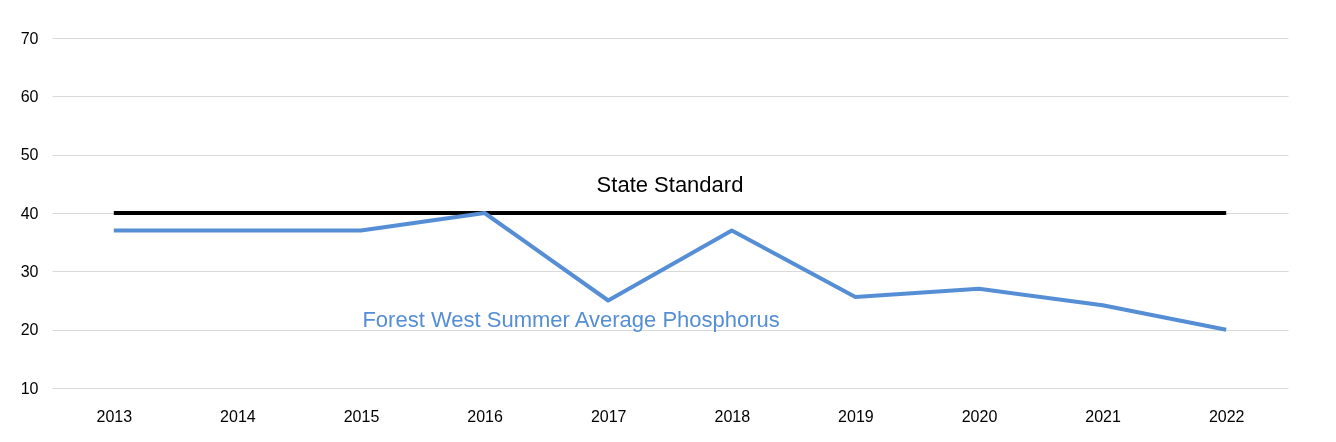 This screenshot has width=1336, height=442. Describe the element at coordinates (571, 319) in the screenshot. I see `series-label: Forest West Summer Average Phosphorus` at that location.